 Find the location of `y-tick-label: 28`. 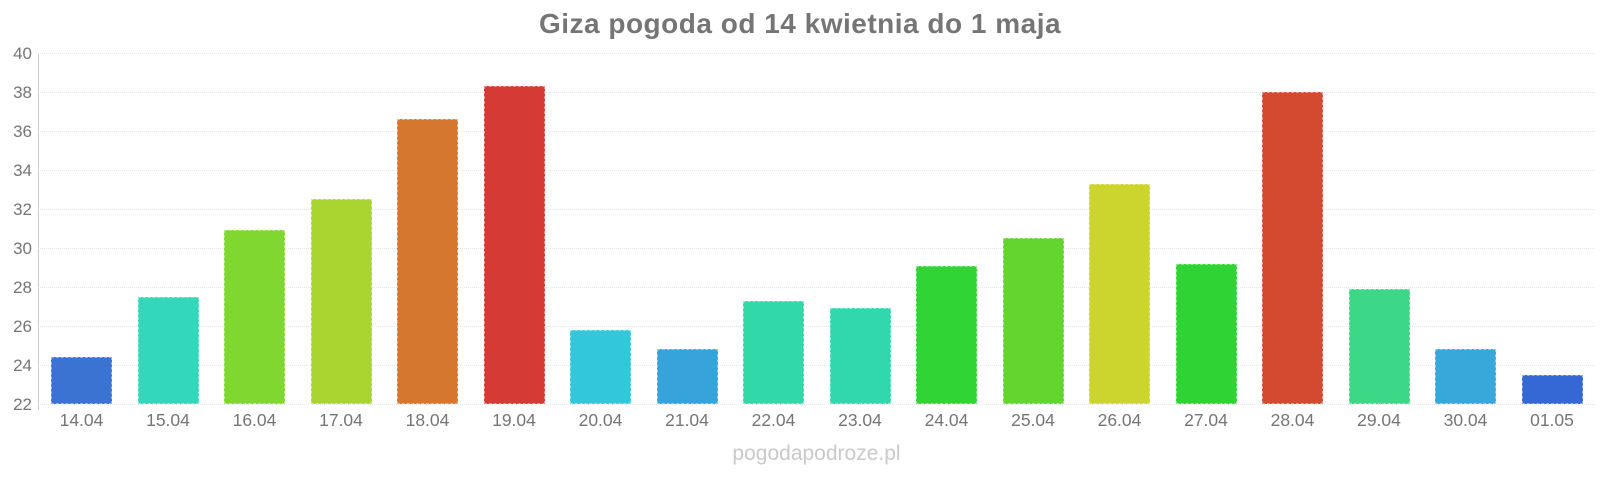

y-tick-label: 28 is located at coordinates (22, 287).